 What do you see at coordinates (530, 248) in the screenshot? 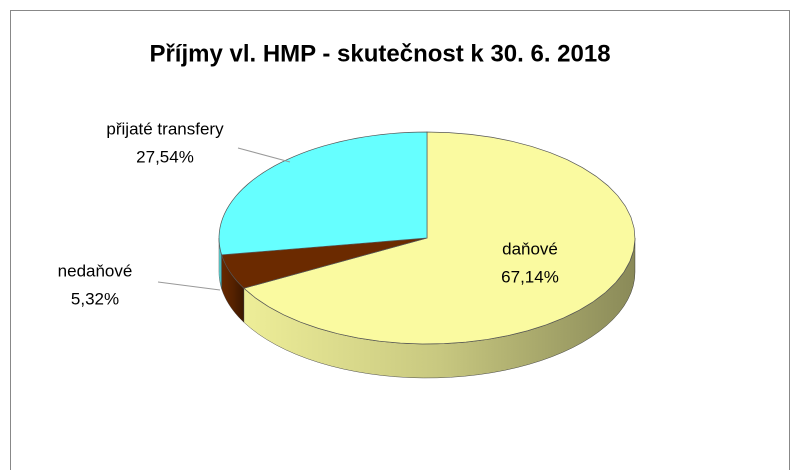
I see `slice-label: daňové` at bounding box center [530, 248].